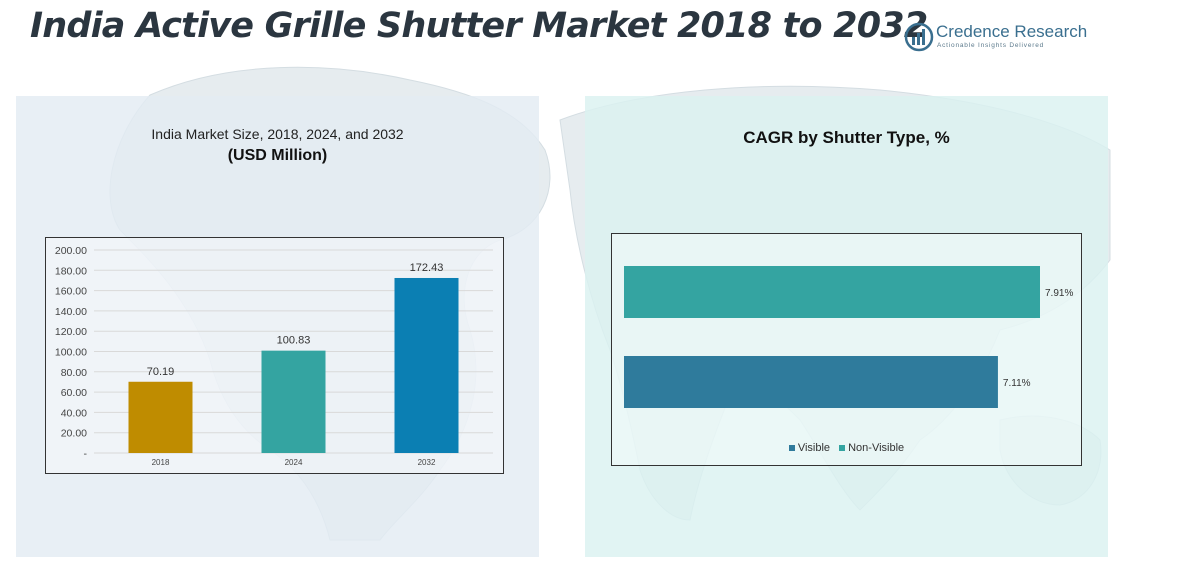 The height and width of the screenshot is (566, 1182). Describe the element at coordinates (293, 401) in the screenshot. I see `bar-2024` at that location.